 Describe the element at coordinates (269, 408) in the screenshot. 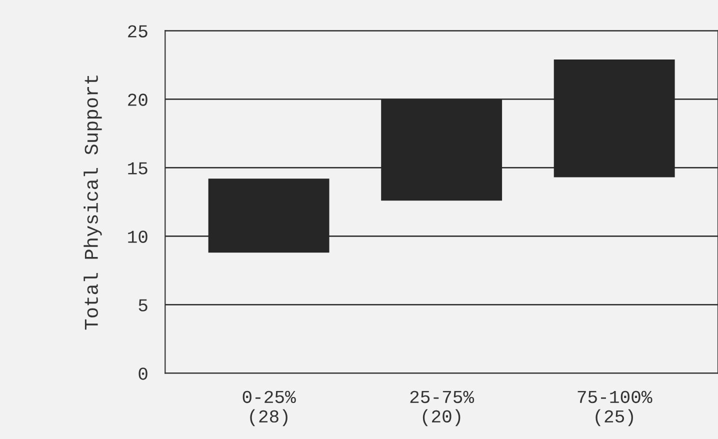

I see `x-tick-label: 0-25% (28)` at that location.